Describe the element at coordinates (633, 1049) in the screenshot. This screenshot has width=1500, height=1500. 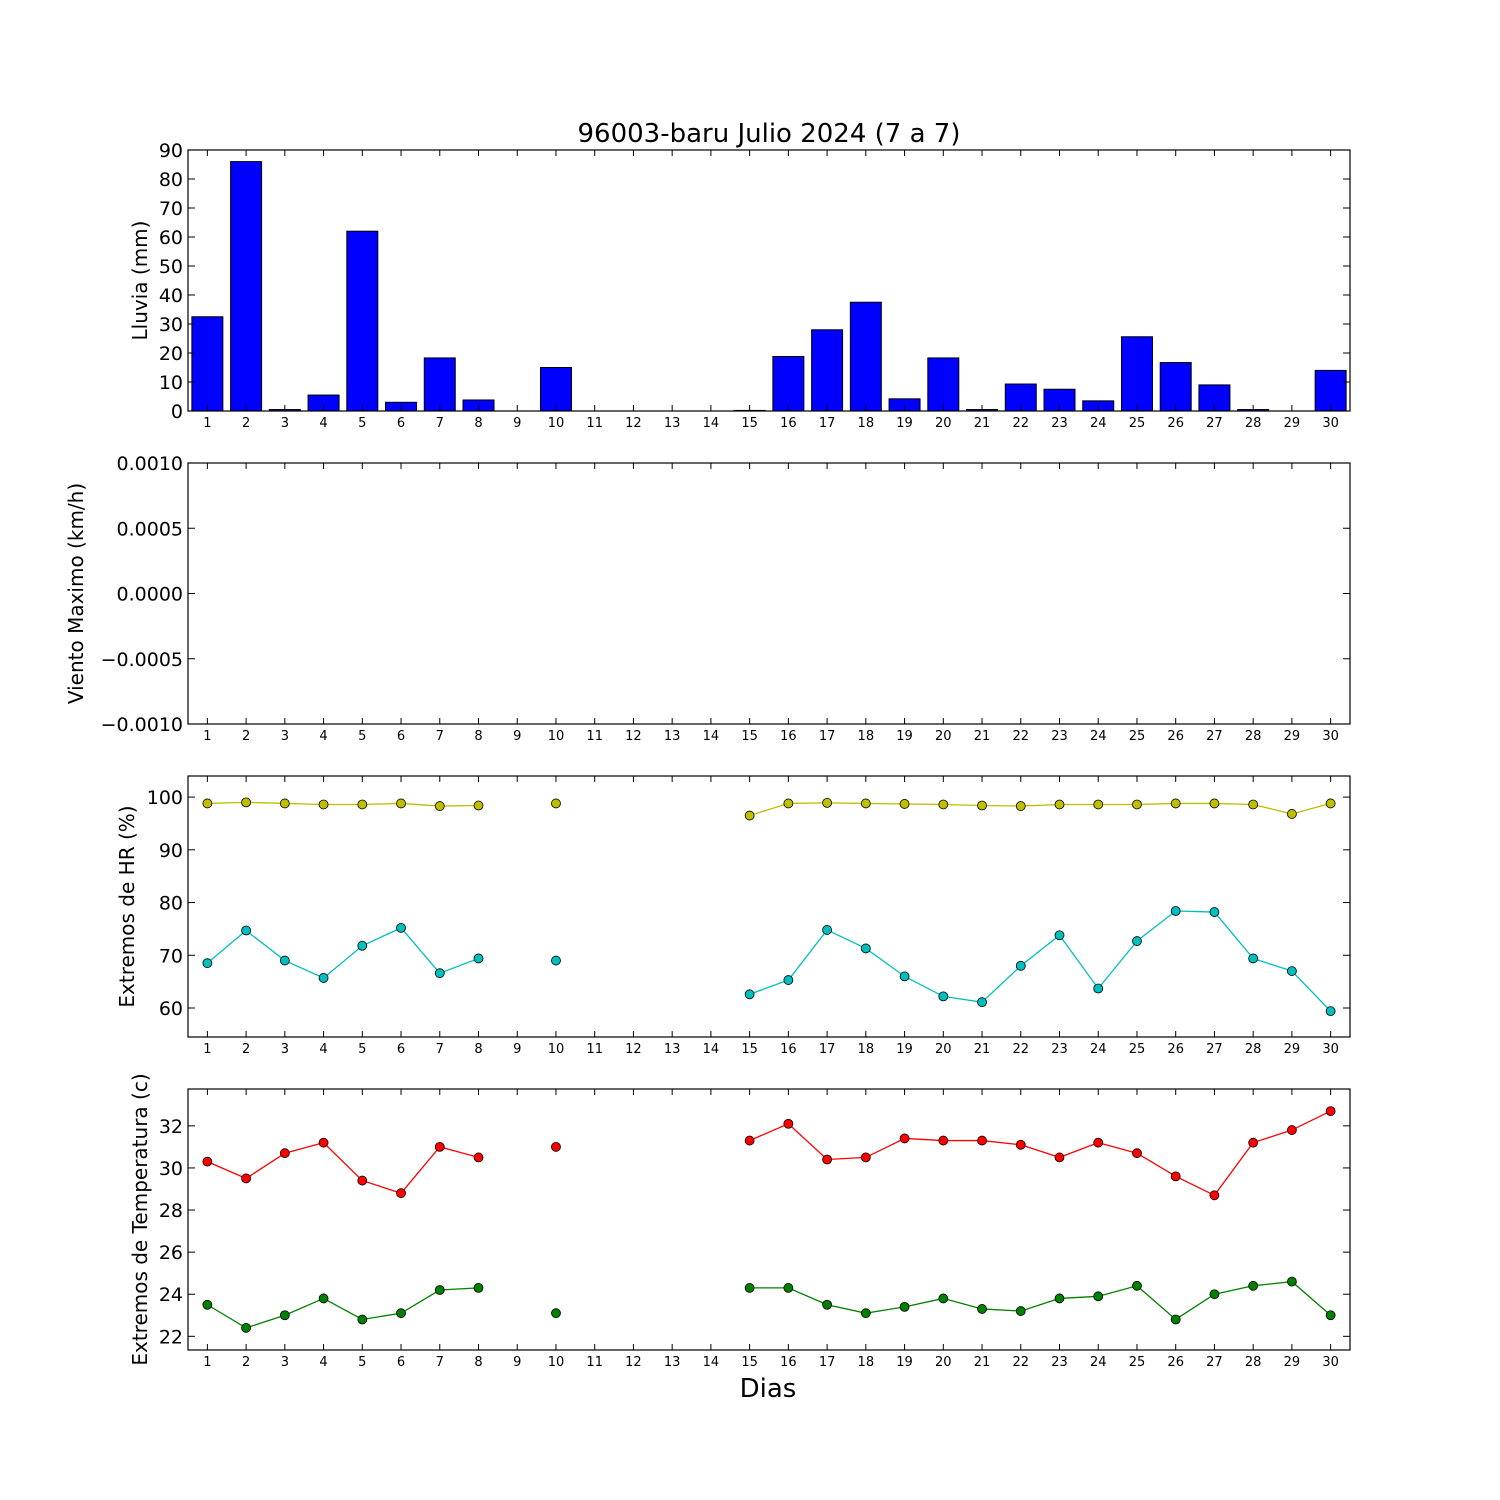
I see `x-tick-label-12: 12` at that location.